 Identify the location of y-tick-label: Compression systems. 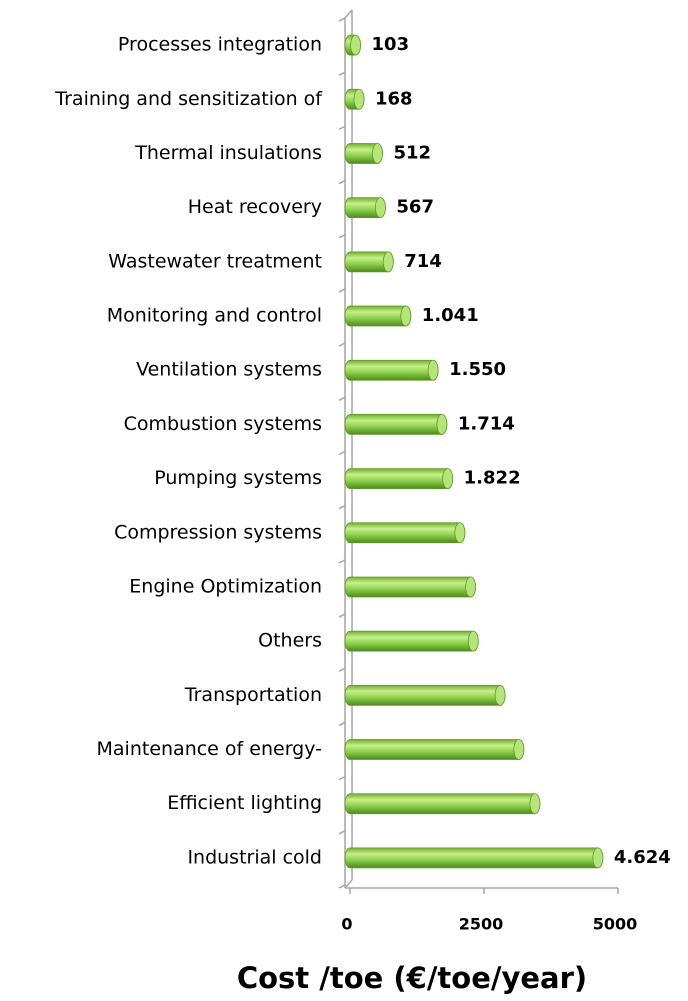
(218, 532).